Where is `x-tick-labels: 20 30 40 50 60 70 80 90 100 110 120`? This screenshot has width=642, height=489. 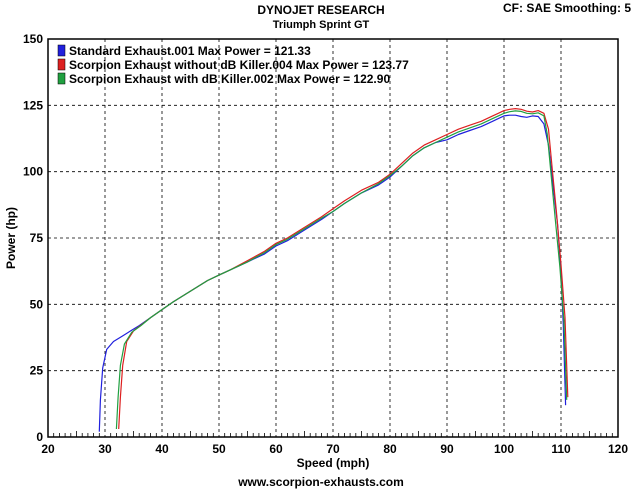
x-tick-labels: 20 30 40 50 60 70 80 90 100 110 120 is located at coordinates (334, 449).